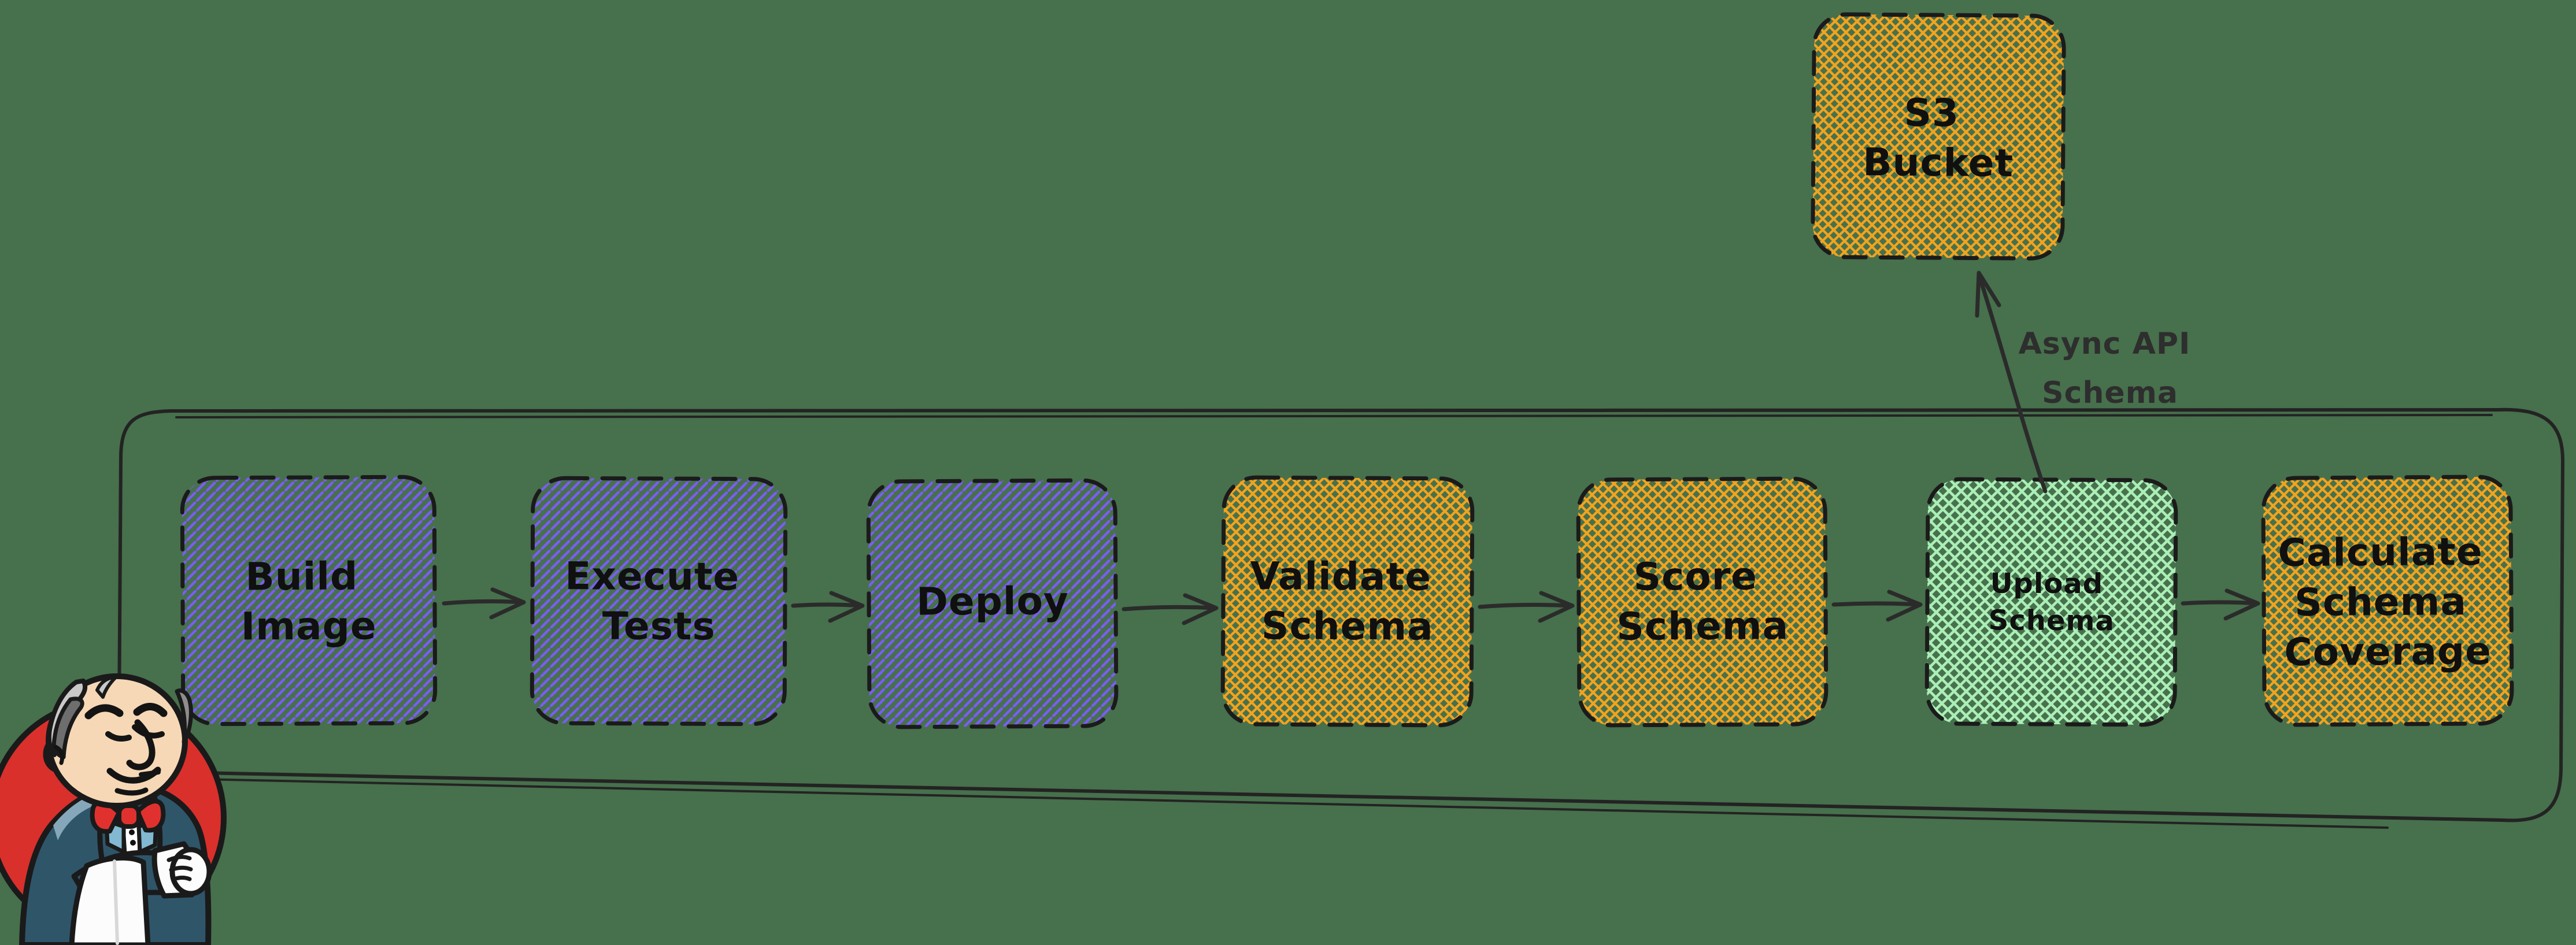  I want to click on edge-validate-schema-to-score-schema, so click(1526, 607).